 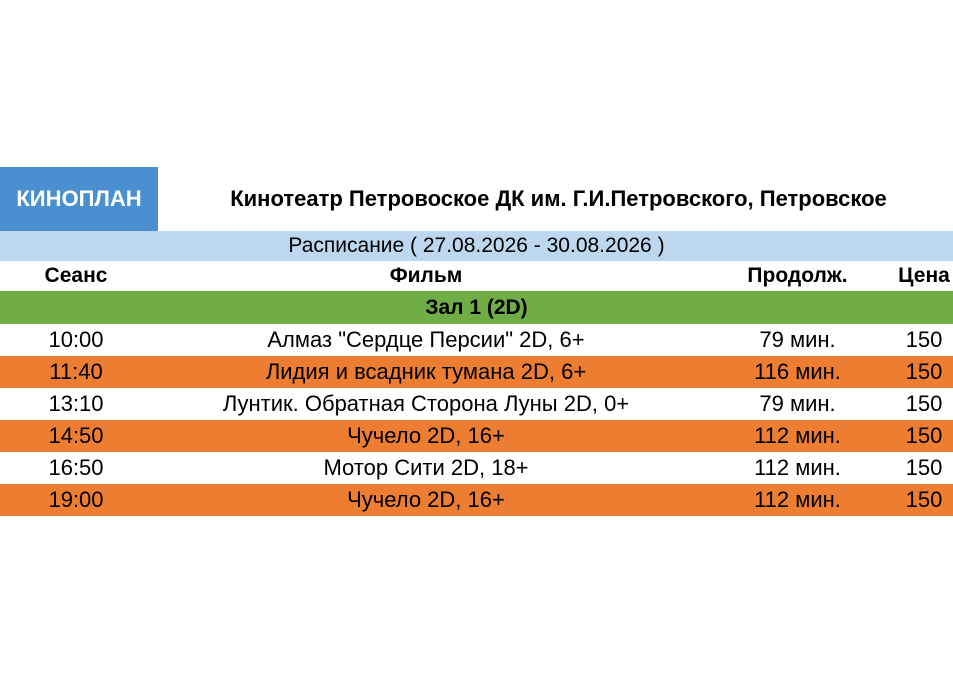 I want to click on session-duration: 116 мин., so click(x=797, y=371).